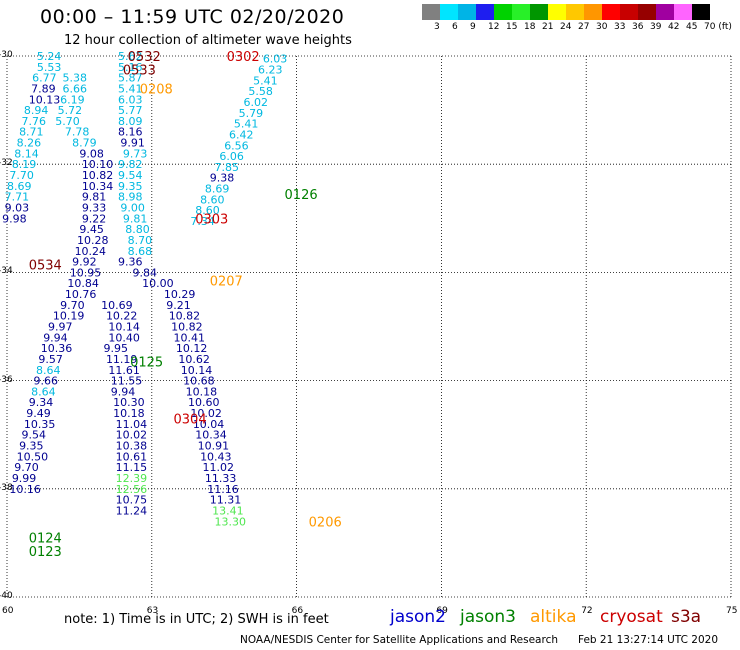 The image size is (740, 650). Describe the element at coordinates (437, 27) in the screenshot. I see `colorbar-label: 3` at that location.